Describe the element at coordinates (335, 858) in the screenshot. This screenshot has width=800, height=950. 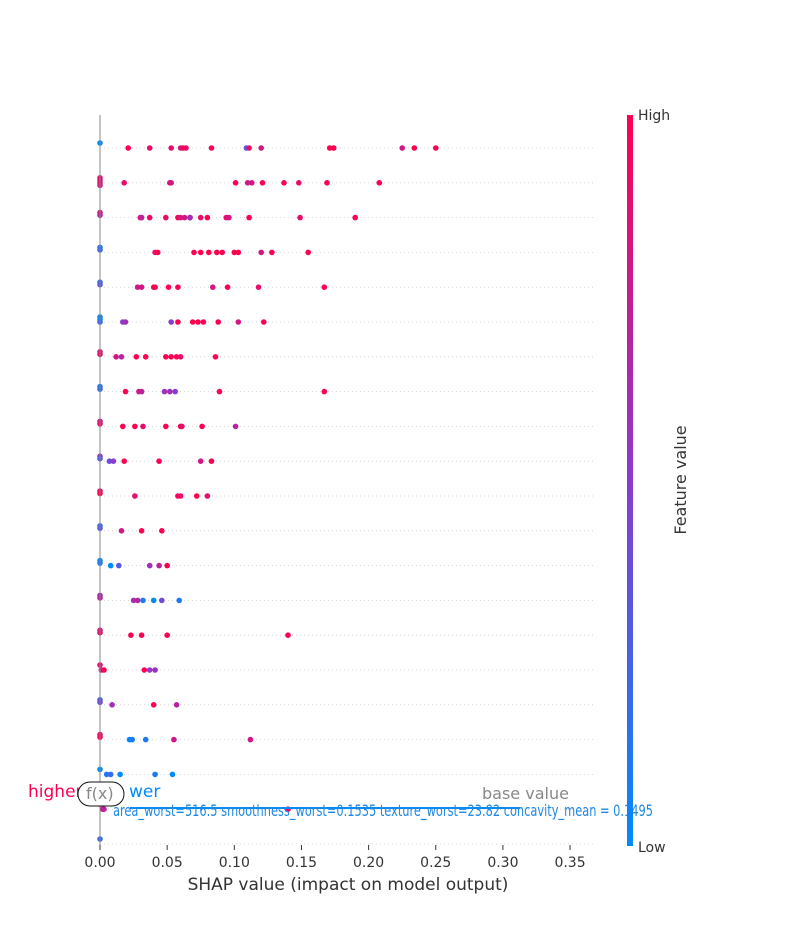
I see `x-axis-ticks: 0.00 0.05 0.10 0.15 0.20 0.25 0.30 0.35` at that location.